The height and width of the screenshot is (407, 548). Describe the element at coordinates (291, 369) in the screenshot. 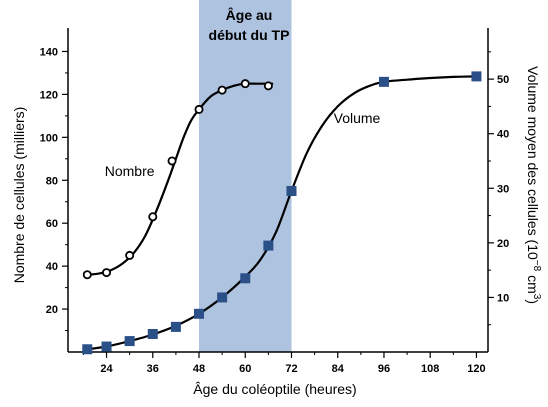

I see `x-tick-label-72: 72` at that location.